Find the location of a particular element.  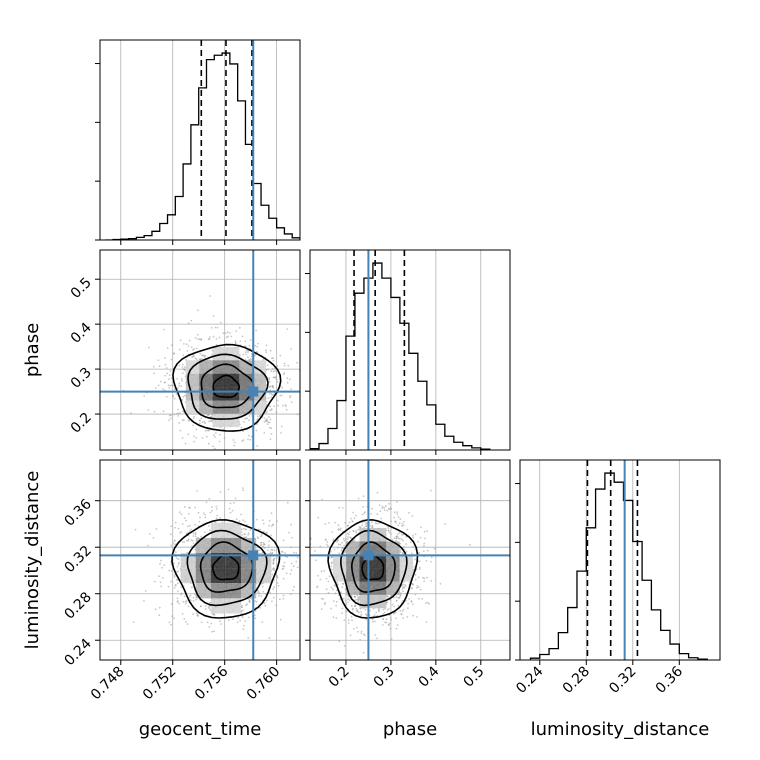

scatter-geocent-time-vs-luminosity-distance-ytick-label-2: 0.32 is located at coordinates (77, 559).